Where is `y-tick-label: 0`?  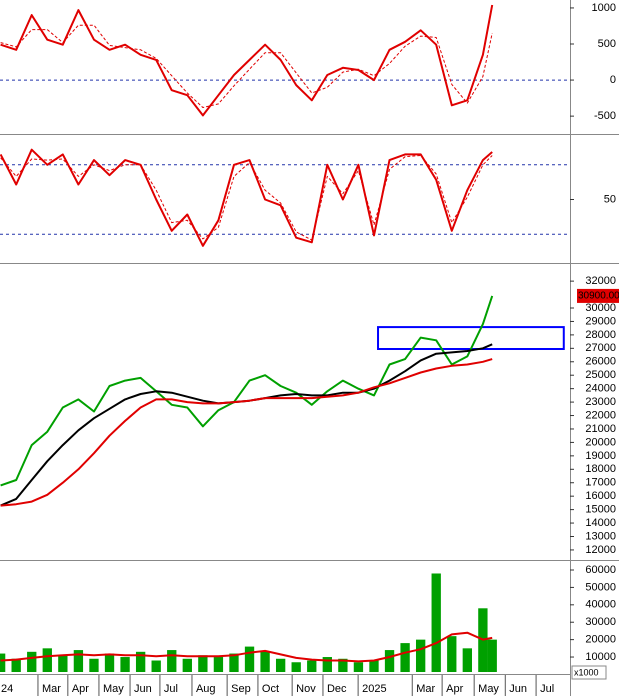 y-tick-label: 0 is located at coordinates (613, 80).